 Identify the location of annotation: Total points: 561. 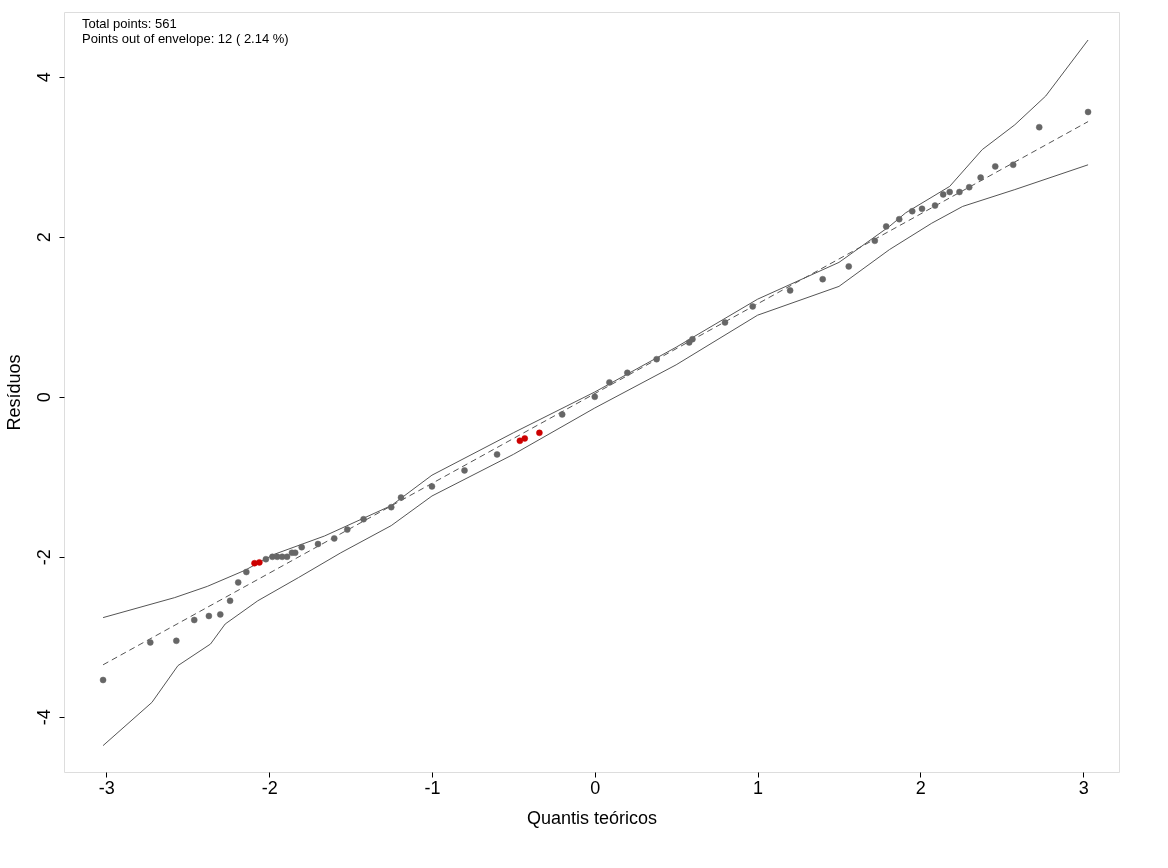
(129, 23).